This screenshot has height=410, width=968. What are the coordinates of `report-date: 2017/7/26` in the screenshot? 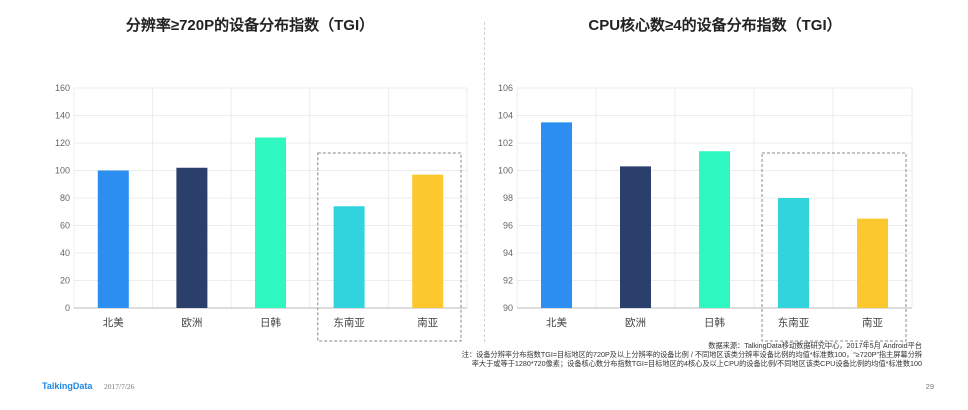 It's located at (119, 386).